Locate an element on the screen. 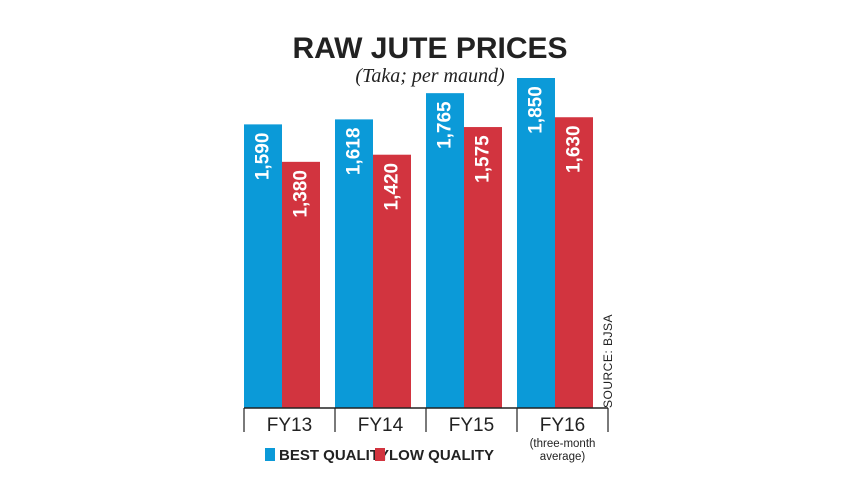 The image size is (857, 482). data-label-best-quality-fy15: 1,765 is located at coordinates (445, 125).